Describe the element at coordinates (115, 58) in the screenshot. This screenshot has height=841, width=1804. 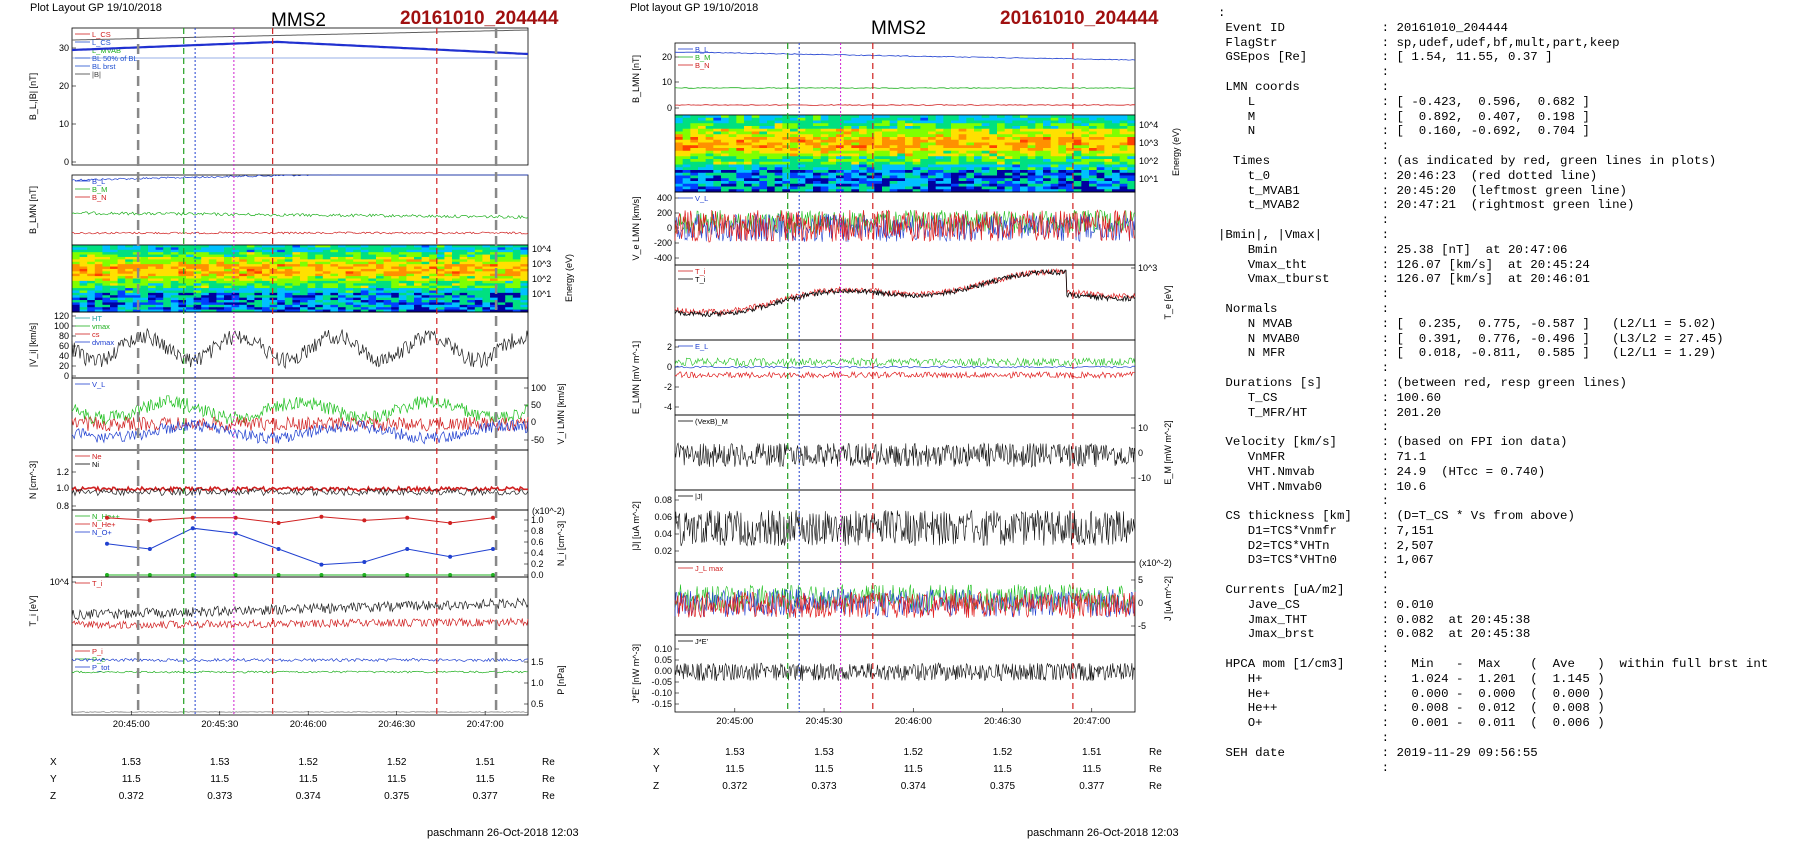
I see `legend-entry: BL 50% of BL` at that location.